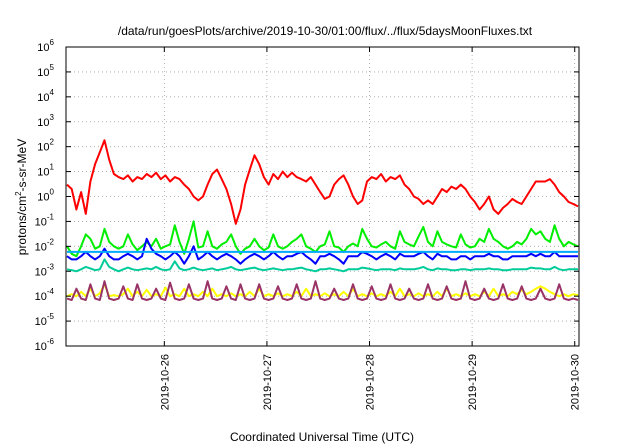 The width and height of the screenshot is (640, 448). I want to click on y-tick-label: 10⁶, so click(45, 46).